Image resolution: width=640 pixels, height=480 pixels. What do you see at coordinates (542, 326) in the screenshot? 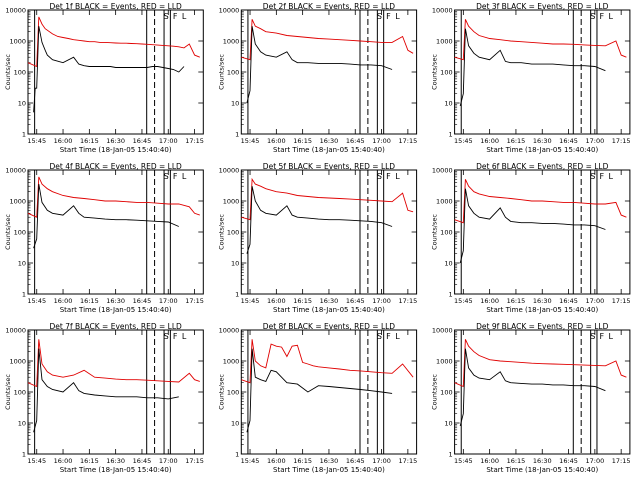
I see `chart-title: Det 9f BLACK = Events, RED = LLD` at bounding box center [542, 326].